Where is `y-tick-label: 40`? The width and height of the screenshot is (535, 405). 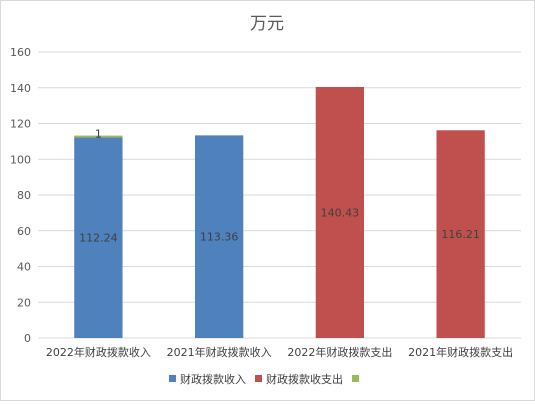 y-tick-label: 40 is located at coordinates (24, 267).